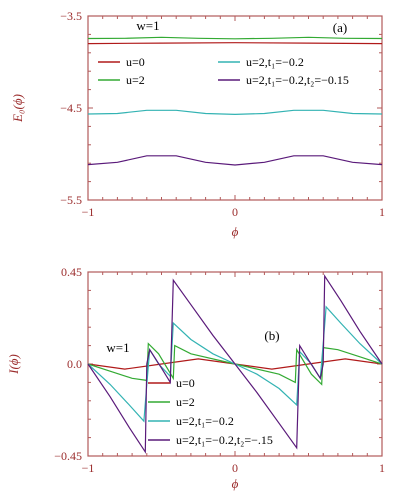 Image resolution: width=417 pixels, height=492 pixels. Describe the element at coordinates (340, 27) in the screenshot. I see `panel-label: (a)` at that location.